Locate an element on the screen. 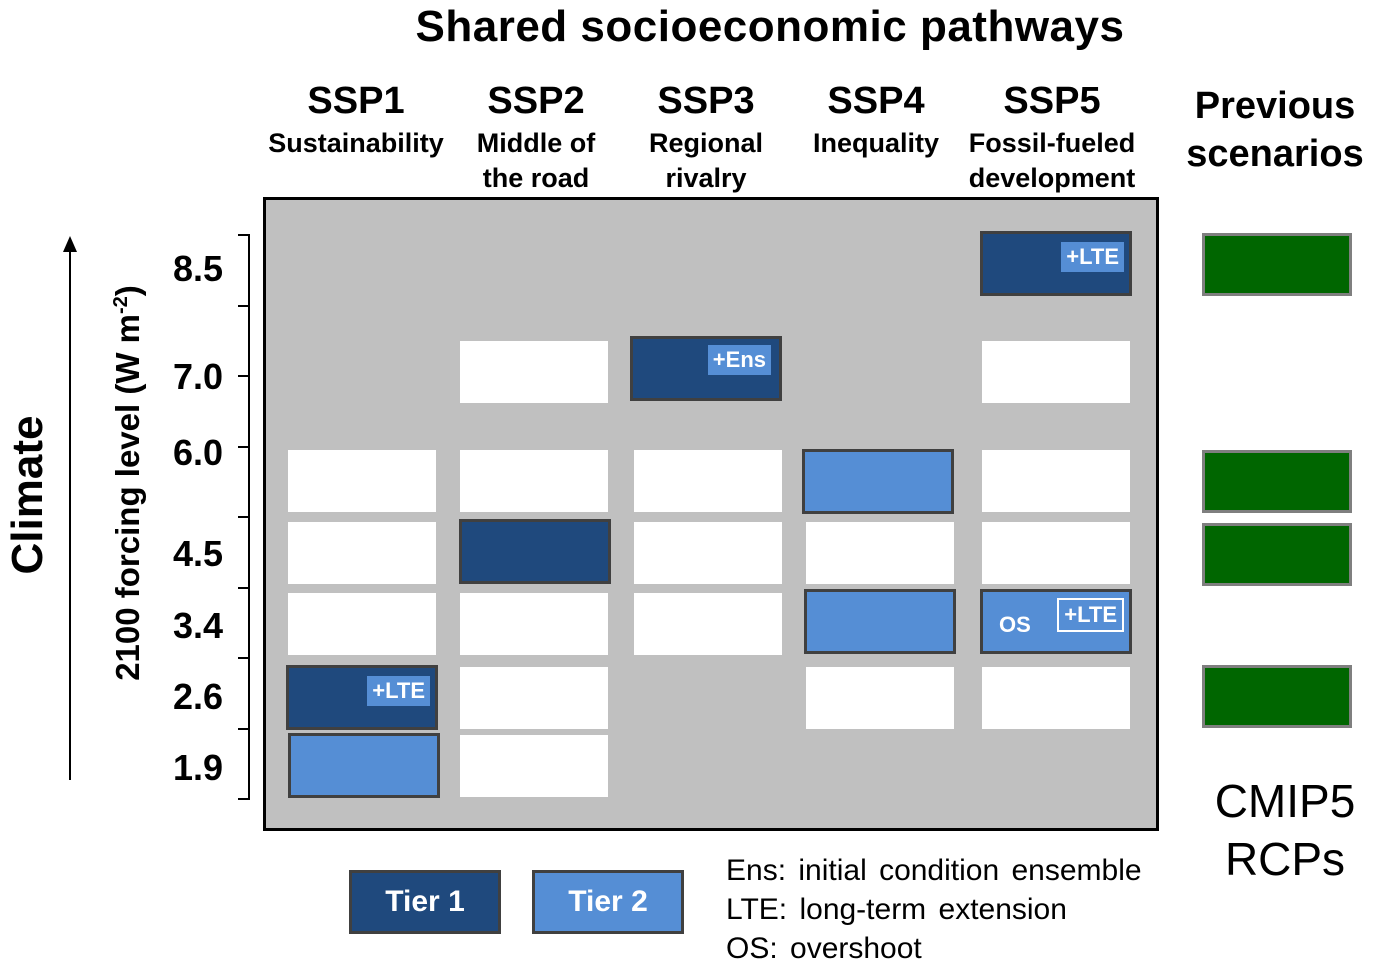 This screenshot has width=1378, height=966. previous-scenarios-header: Previous scenarios is located at coordinates (1275, 130).